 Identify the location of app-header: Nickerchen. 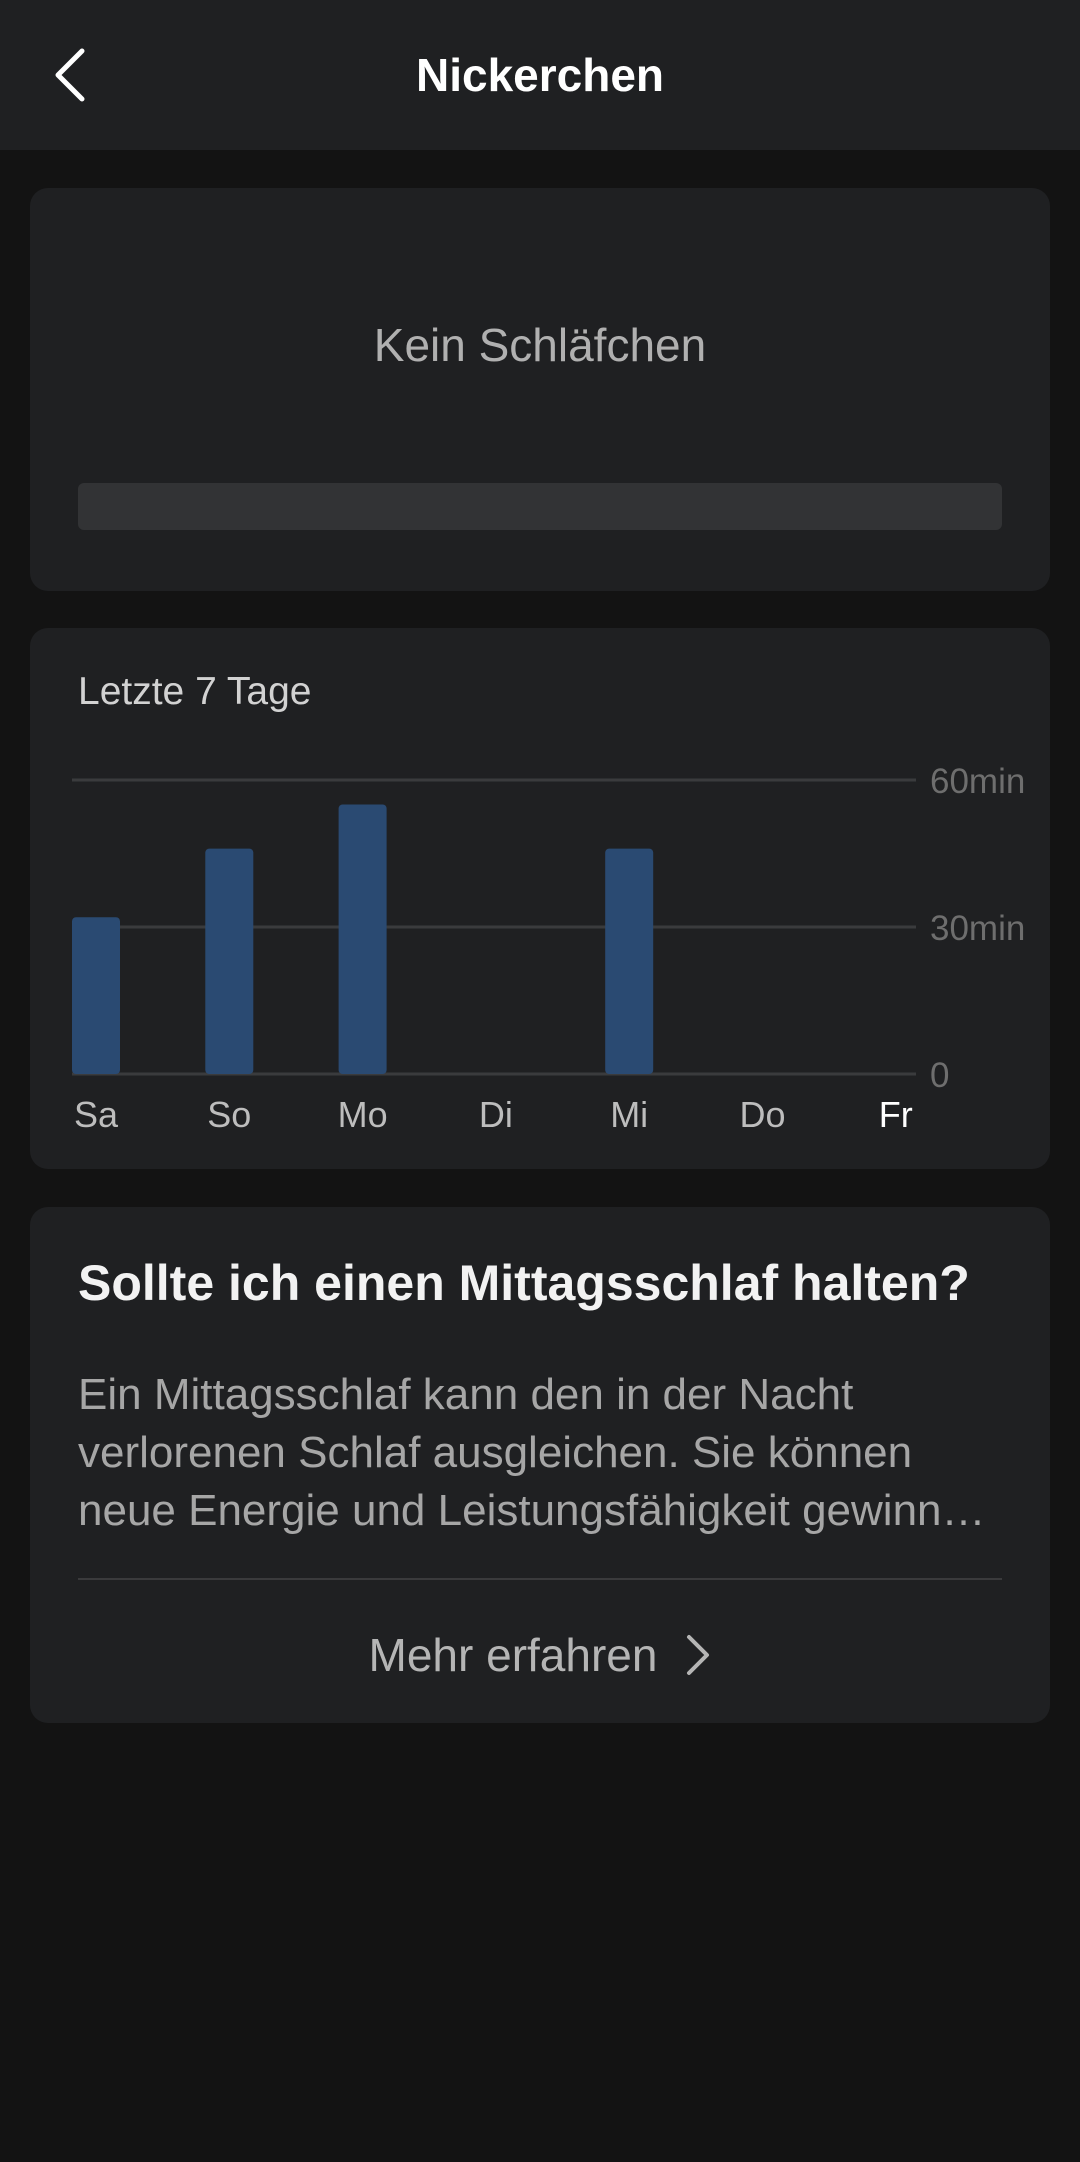
(540, 75).